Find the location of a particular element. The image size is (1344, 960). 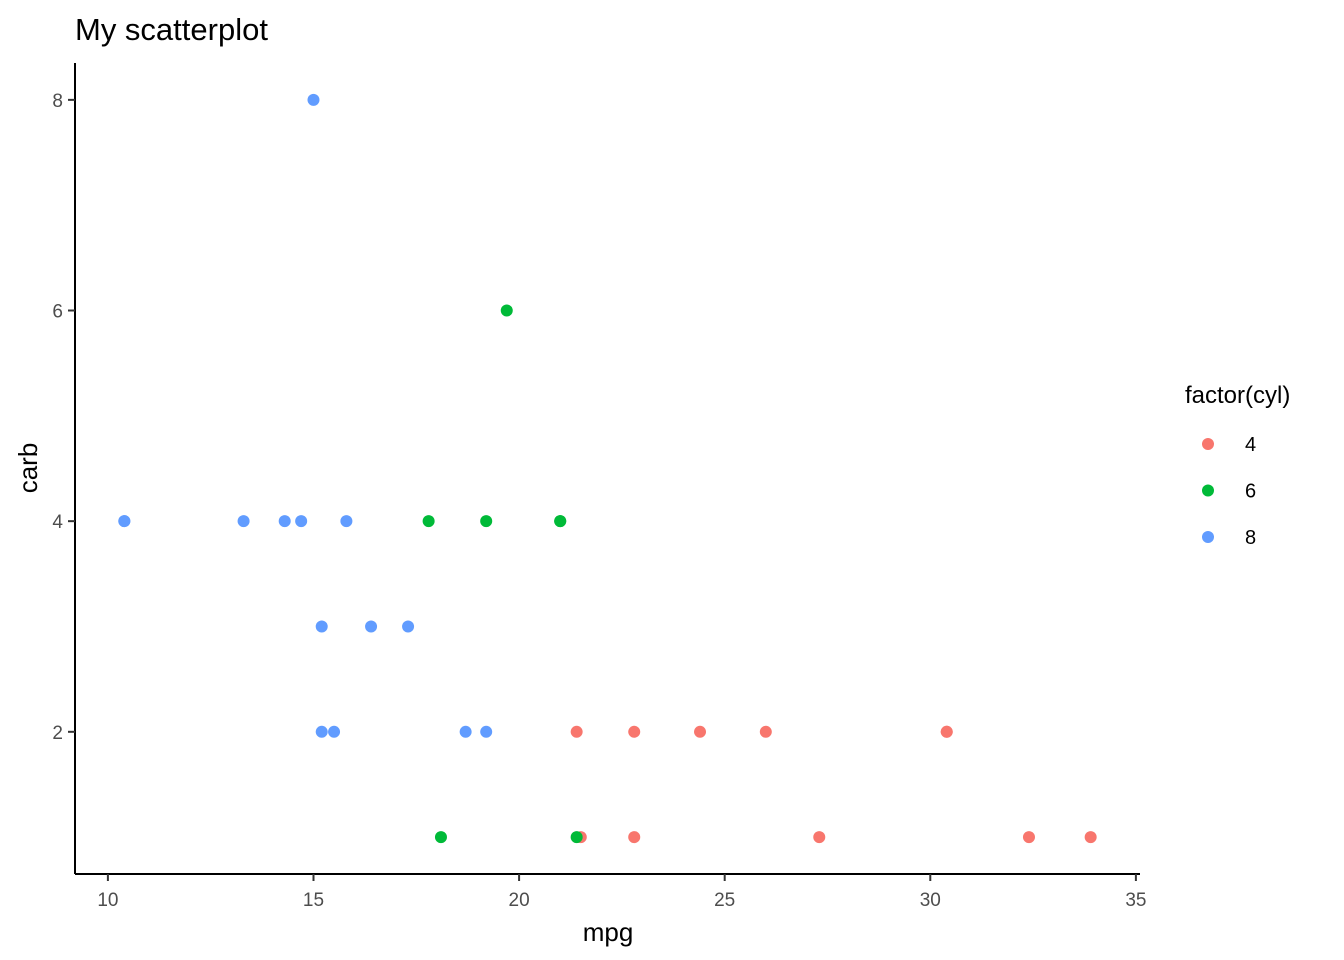

legend-label-6: 6 is located at coordinates (1250, 492).